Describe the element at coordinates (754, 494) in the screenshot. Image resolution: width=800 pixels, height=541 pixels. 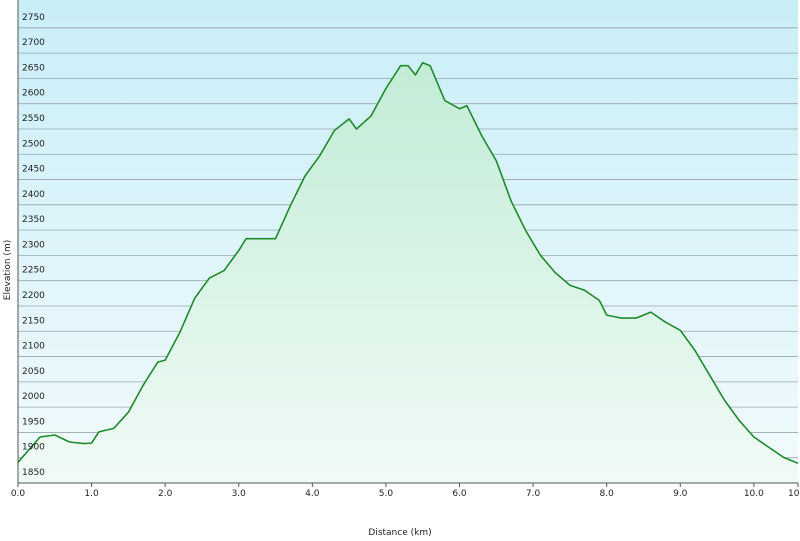
I see `x-tick-label: 10.0` at that location.